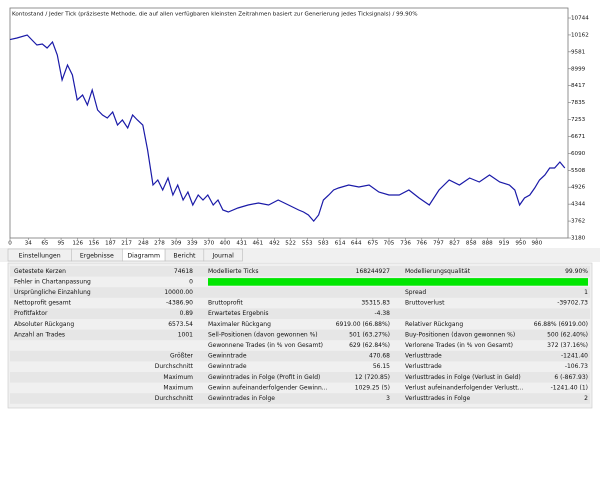 This screenshot has height=480, width=600. Describe the element at coordinates (438, 271) in the screenshot. I see `right-label: Modellierungsqualität` at that location.